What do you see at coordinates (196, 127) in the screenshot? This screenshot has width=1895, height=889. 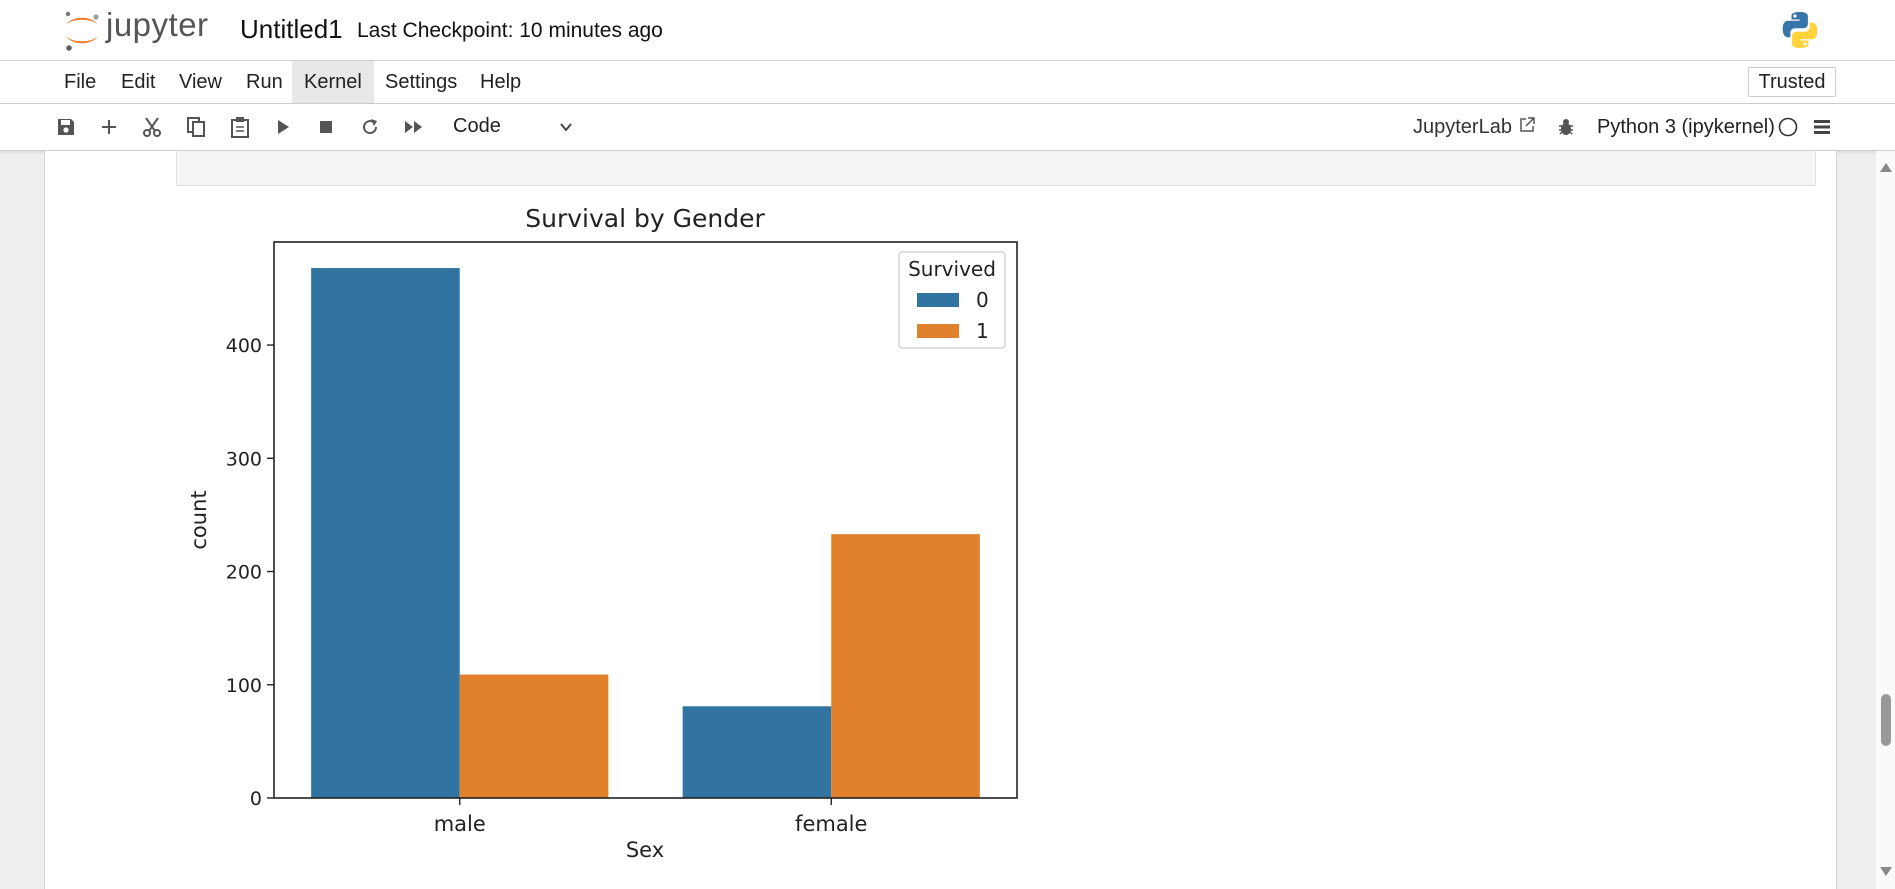 I see `copy-icon` at bounding box center [196, 127].